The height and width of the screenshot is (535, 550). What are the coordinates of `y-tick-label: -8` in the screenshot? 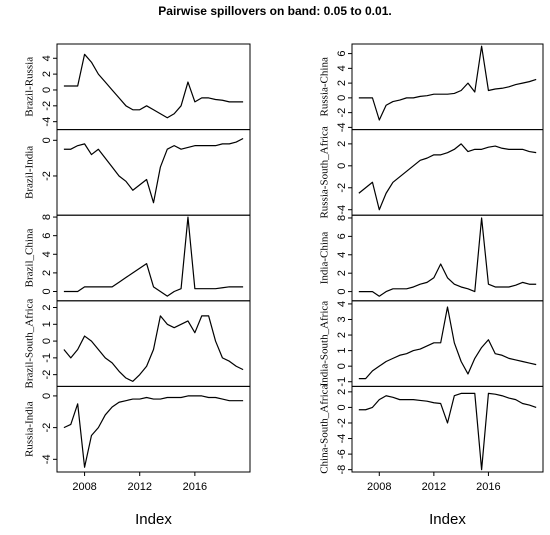 It's located at (342, 470).